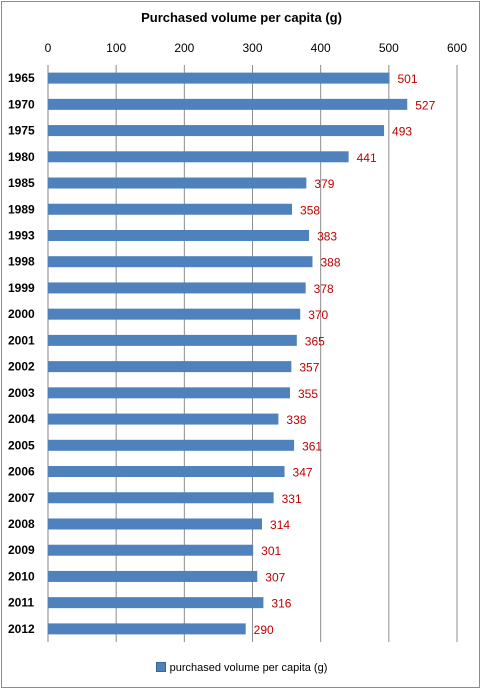 Image resolution: width=483 pixels, height=691 pixels. What do you see at coordinates (21, 288) in the screenshot?
I see `category-label: 1999` at bounding box center [21, 288].